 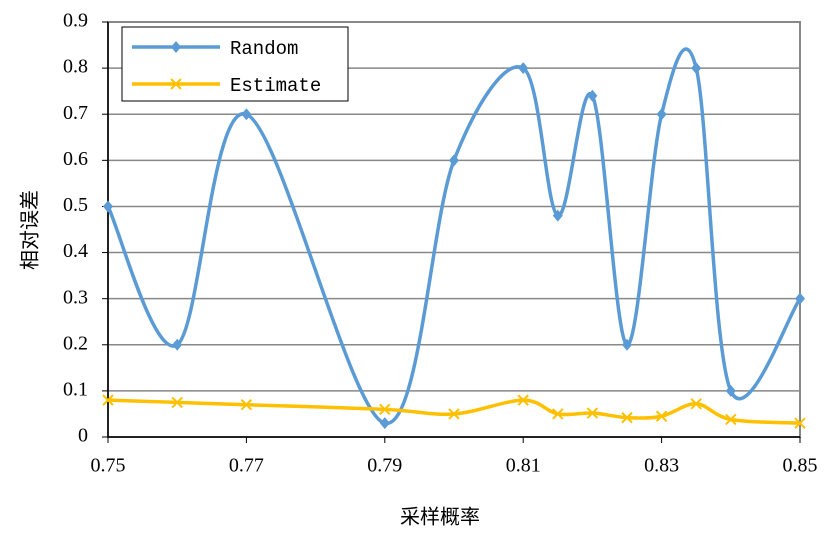 What do you see at coordinates (30, 230) in the screenshot?
I see `y-axis-label: 相对误差` at bounding box center [30, 230].